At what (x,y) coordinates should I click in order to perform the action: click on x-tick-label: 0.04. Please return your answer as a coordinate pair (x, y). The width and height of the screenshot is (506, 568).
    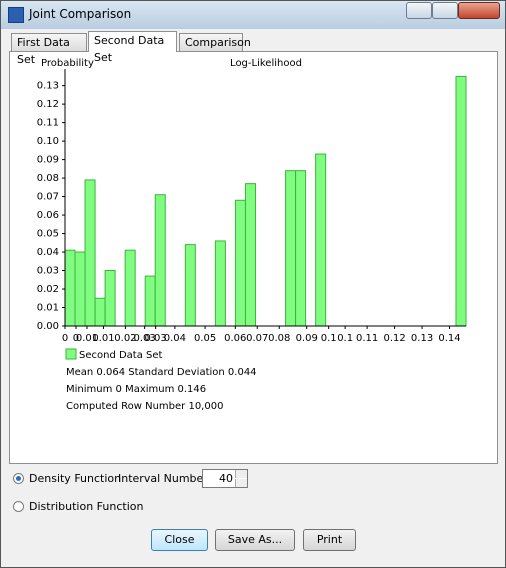
    Looking at the image, I should click on (175, 338).